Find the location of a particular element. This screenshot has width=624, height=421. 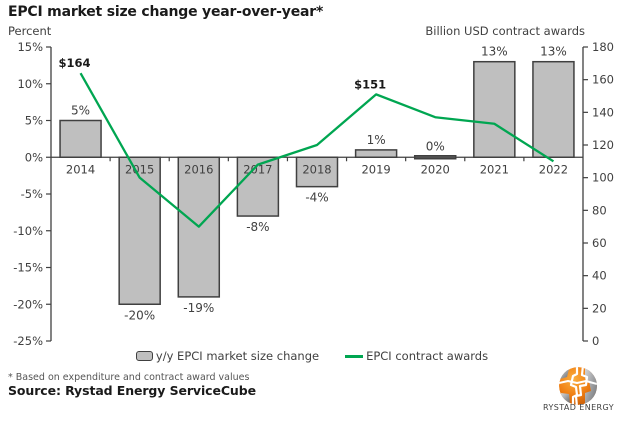

right-axis-tick-label: 80 is located at coordinates (599, 210).